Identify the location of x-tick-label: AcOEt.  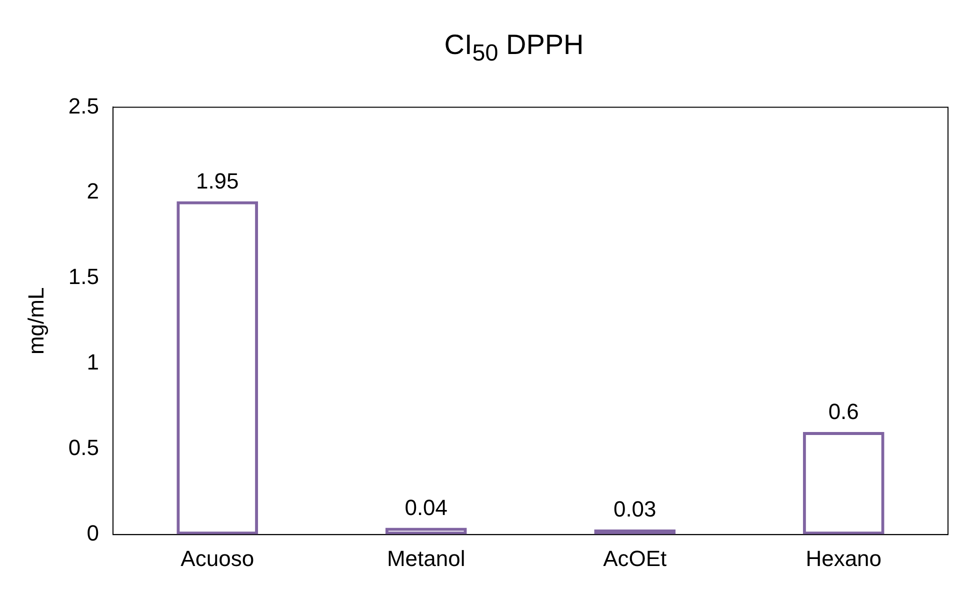
(635, 558).